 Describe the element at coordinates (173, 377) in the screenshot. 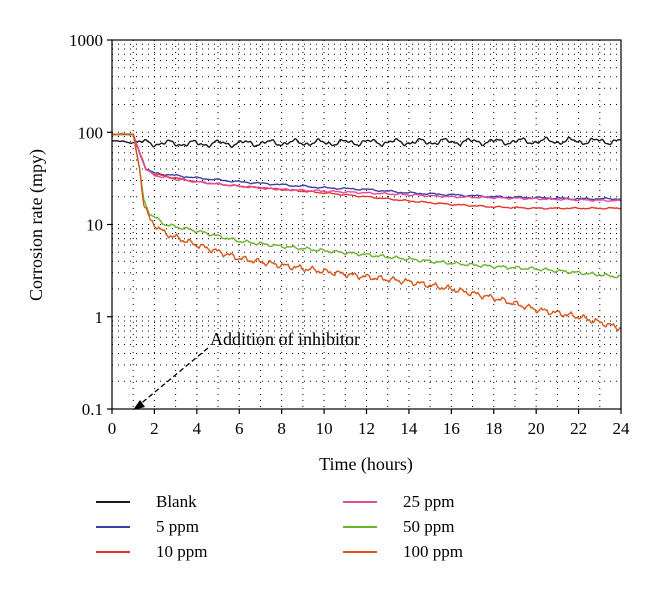

I see `annotation-arrow-line` at that location.